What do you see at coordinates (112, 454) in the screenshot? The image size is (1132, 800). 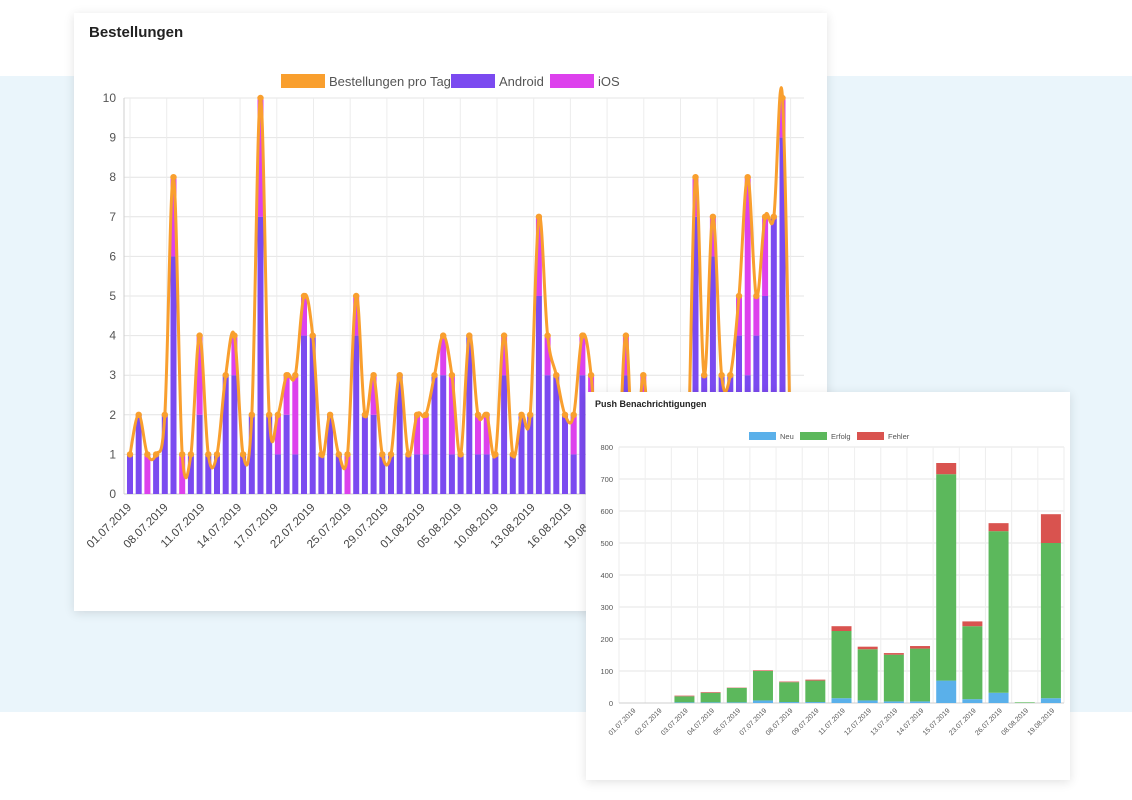 I see `orders-y-tick-label: 1` at bounding box center [112, 454].